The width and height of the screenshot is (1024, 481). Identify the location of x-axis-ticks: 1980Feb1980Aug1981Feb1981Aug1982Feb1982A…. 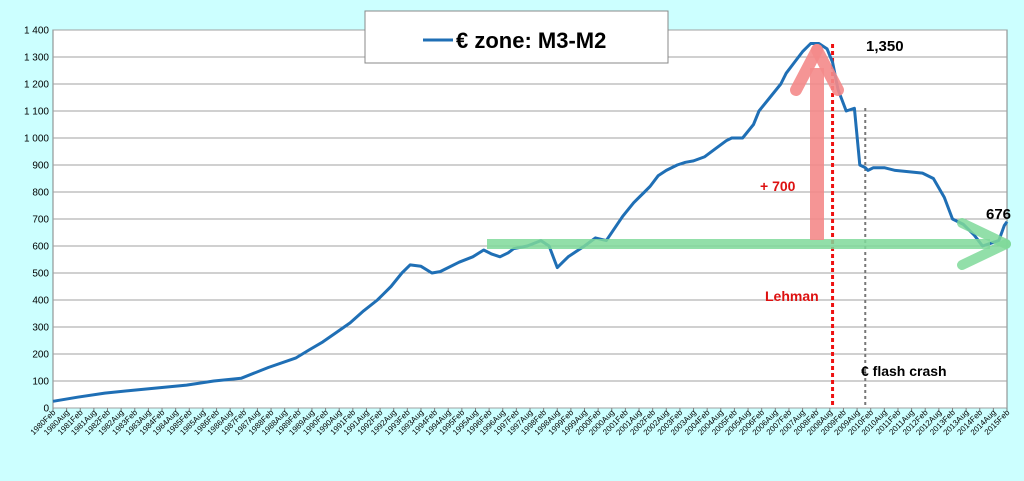
(520, 422).